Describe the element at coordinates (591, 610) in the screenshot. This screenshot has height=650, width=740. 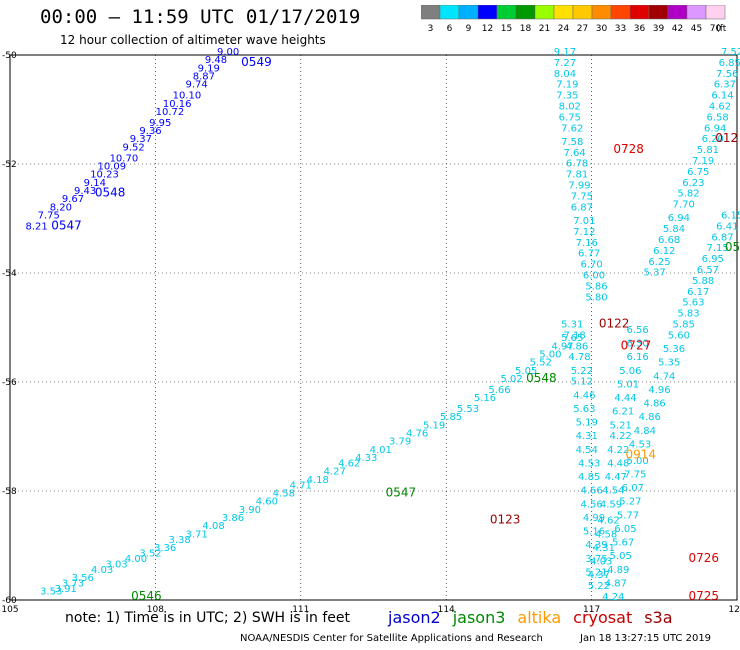
I see `x-tick-label: 117` at that location.